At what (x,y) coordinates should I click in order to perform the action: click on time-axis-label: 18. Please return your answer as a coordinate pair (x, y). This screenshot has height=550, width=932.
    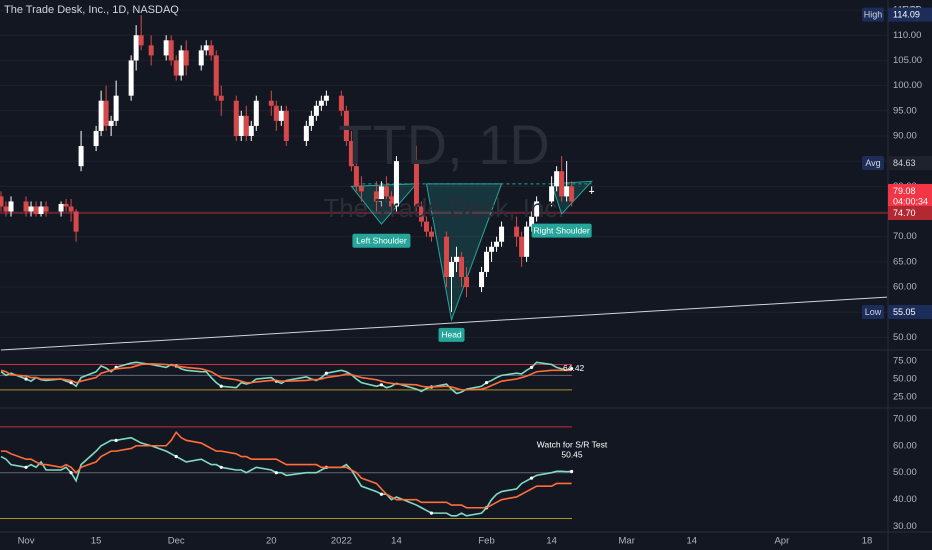
    Looking at the image, I should click on (867, 541).